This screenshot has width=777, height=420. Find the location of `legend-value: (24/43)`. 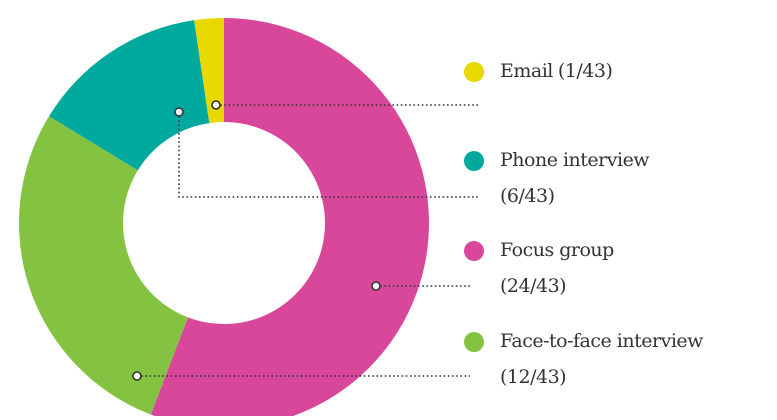

legend-value: (24/43) is located at coordinates (533, 286).